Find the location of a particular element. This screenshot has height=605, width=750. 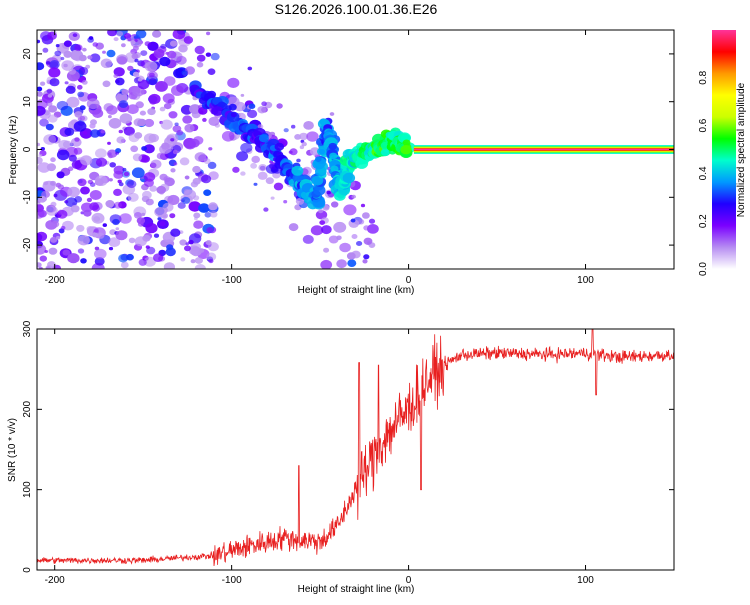

colorbar-label: Normalized spectral amplitude is located at coordinates (741, 149).